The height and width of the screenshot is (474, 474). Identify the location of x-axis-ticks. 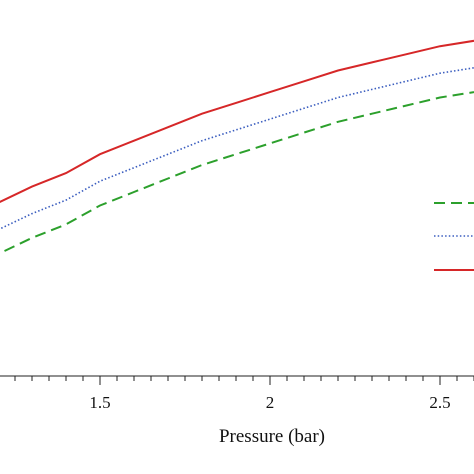
(244, 380).